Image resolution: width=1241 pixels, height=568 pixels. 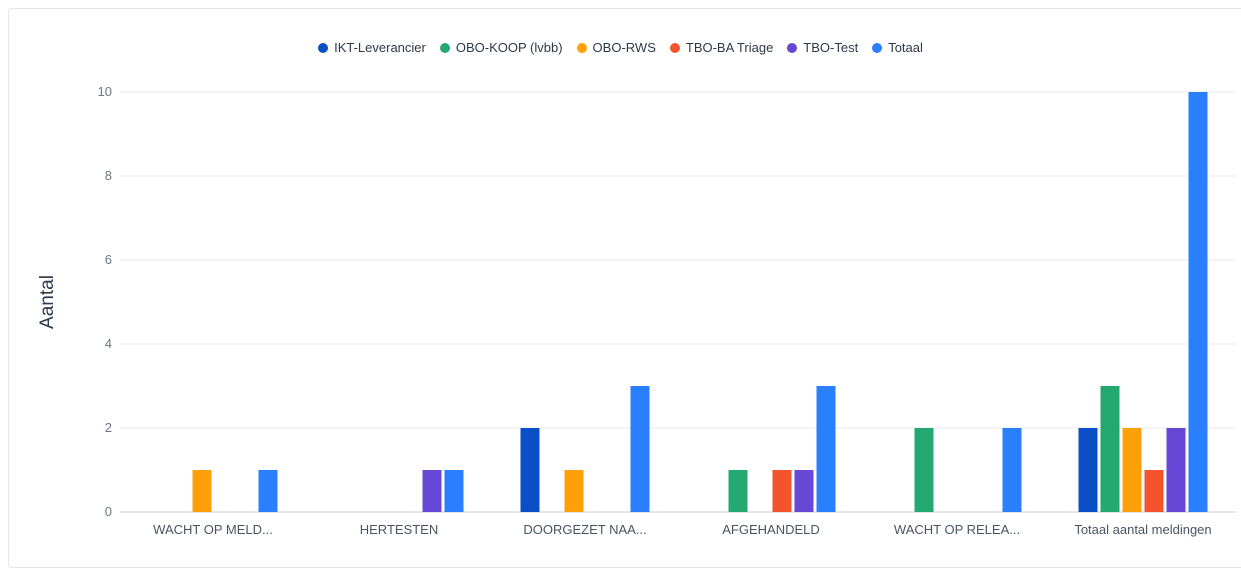 I want to click on legend-item-3: OBO-RWS, so click(x=616, y=47).